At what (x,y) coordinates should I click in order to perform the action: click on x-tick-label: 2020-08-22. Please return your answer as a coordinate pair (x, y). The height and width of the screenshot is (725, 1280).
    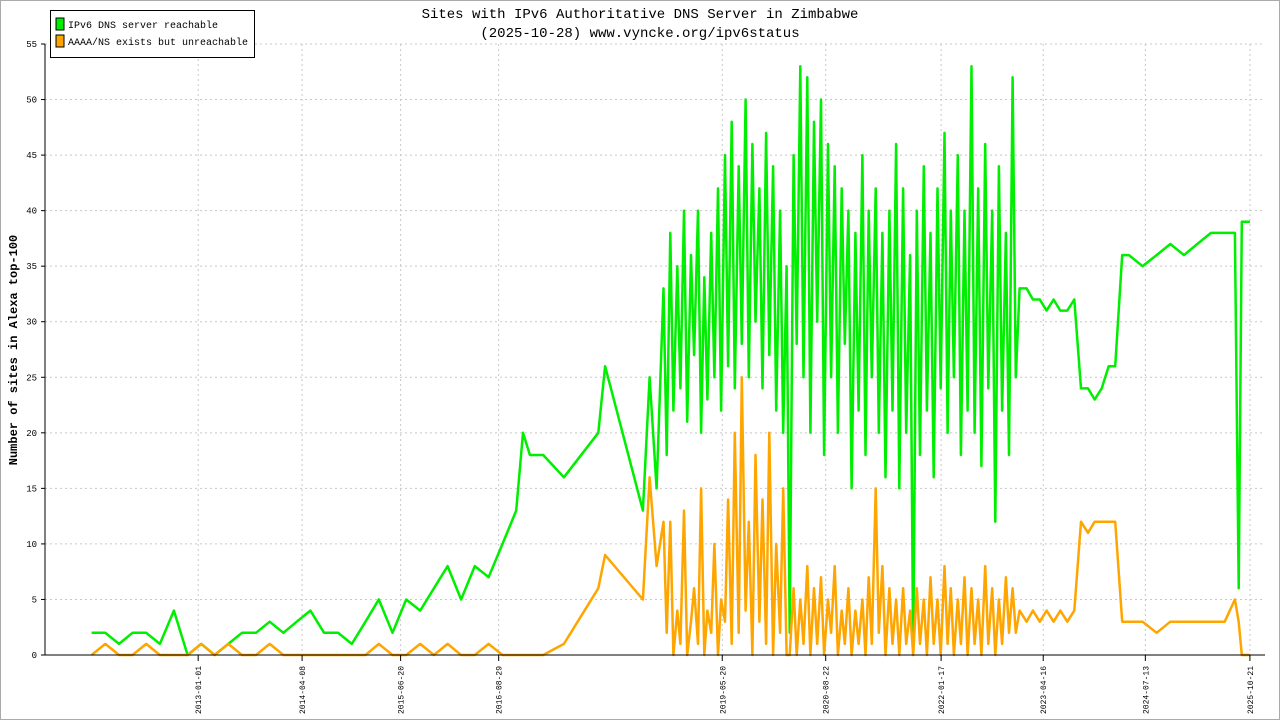
    Looking at the image, I should click on (827, 690).